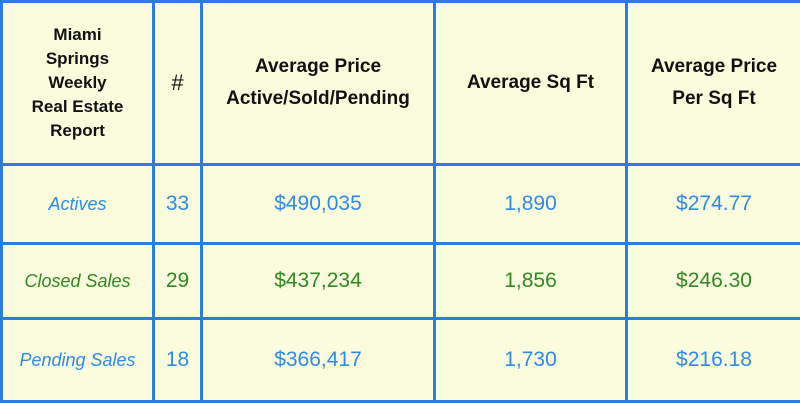 This screenshot has width=800, height=403. Describe the element at coordinates (178, 83) in the screenshot. I see `count-header: #` at that location.